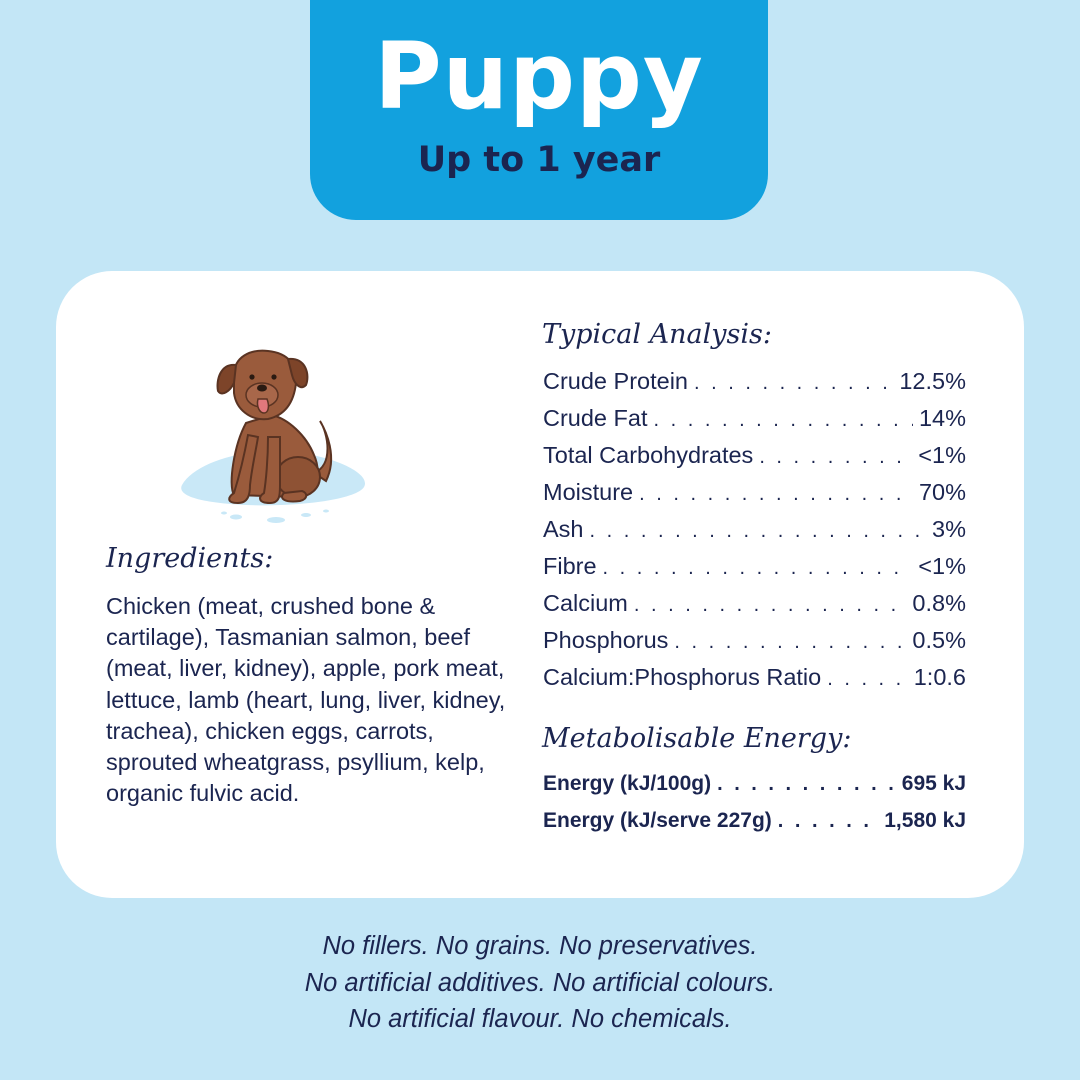 This screenshot has height=1080, width=1080. Describe the element at coordinates (682, 677) in the screenshot. I see `analysis-label: Calcium:Phosphorus Ratio` at that location.